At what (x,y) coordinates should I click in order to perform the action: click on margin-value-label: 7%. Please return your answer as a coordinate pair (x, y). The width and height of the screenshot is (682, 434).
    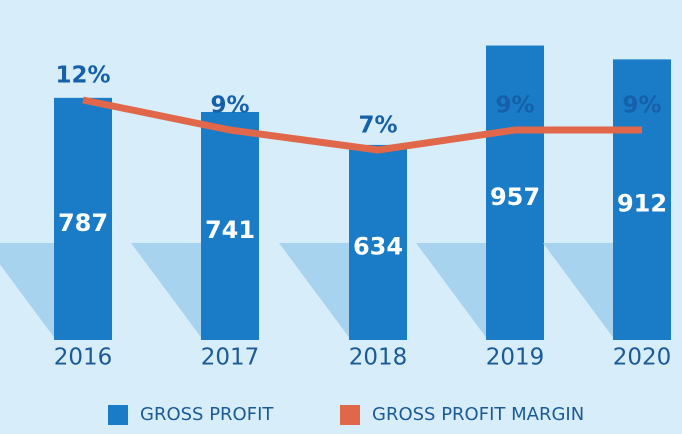
    Looking at the image, I should click on (377, 126).